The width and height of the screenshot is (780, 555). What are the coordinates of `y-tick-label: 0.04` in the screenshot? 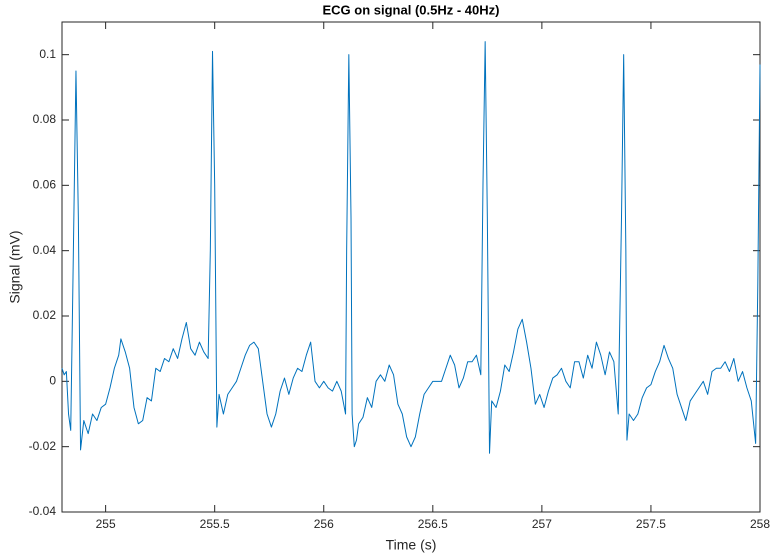 It's located at (45, 250).